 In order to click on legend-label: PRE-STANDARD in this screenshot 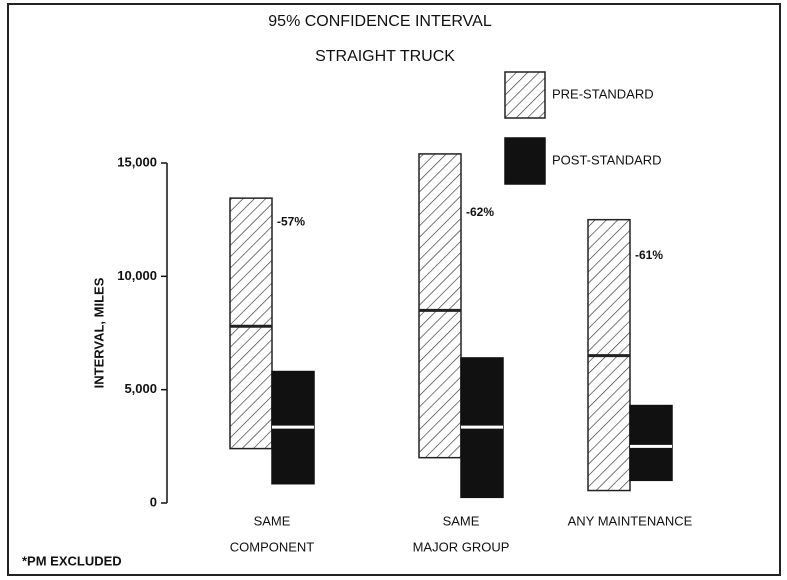, I will do `click(603, 93)`.